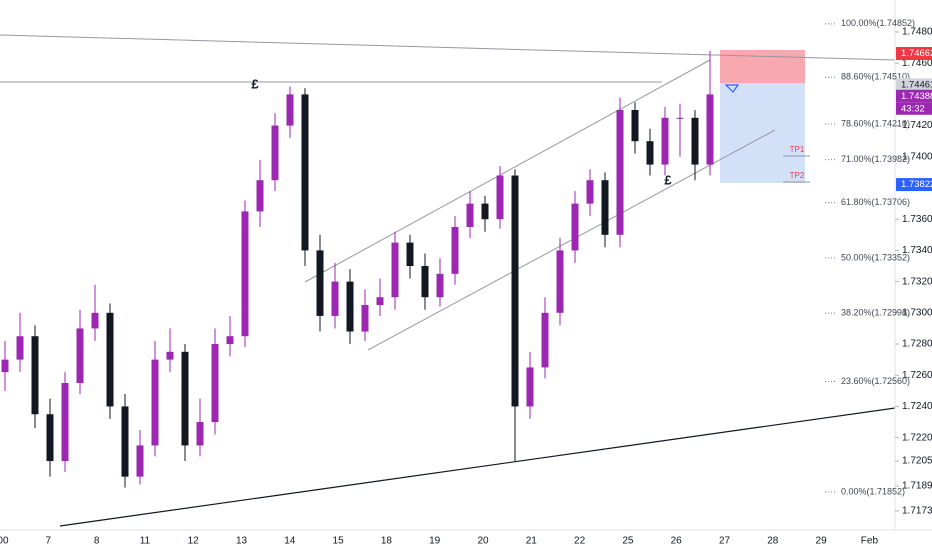 Image resolution: width=932 pixels, height=550 pixels. I want to click on y-tick-label: 1.72050, so click(917, 461).